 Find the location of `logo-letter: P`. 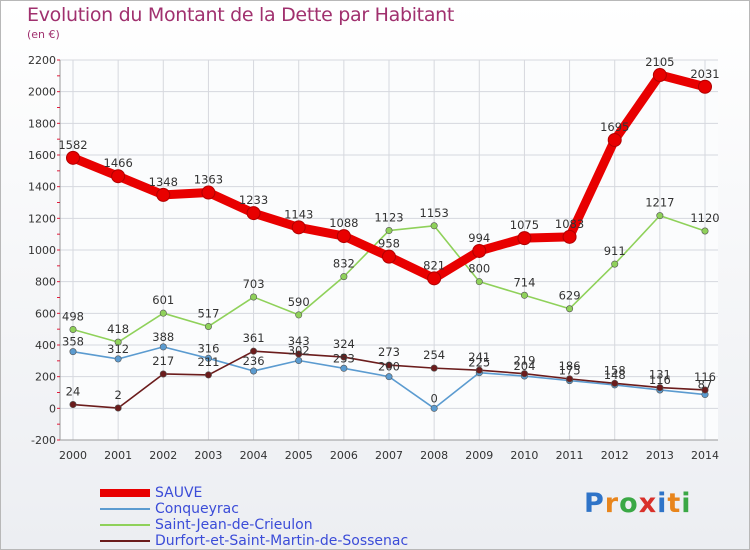

logo-letter: P is located at coordinates (594, 503).